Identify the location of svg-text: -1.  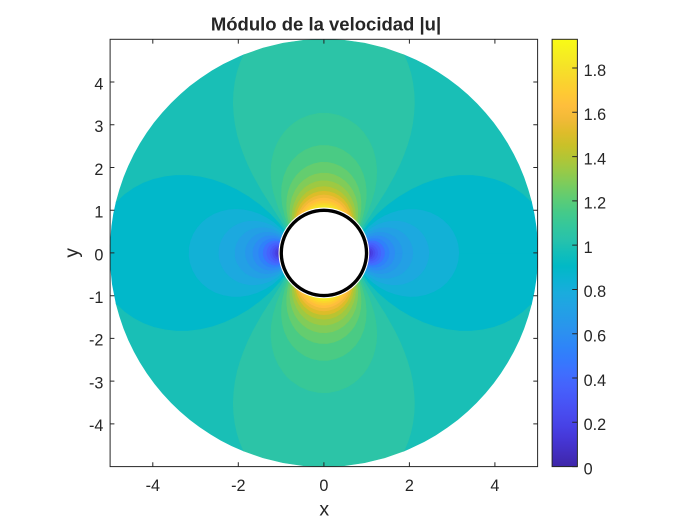
(96, 298).